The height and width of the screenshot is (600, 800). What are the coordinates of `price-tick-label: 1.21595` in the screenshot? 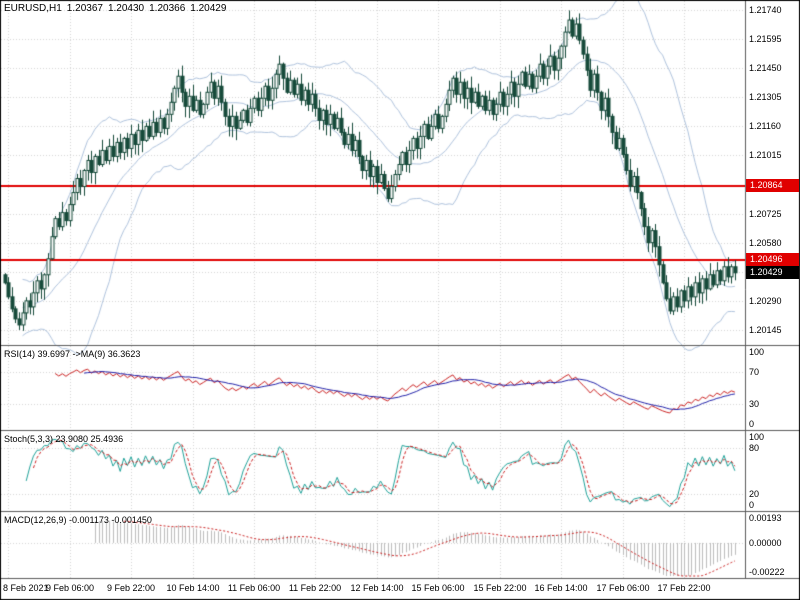 It's located at (765, 39).